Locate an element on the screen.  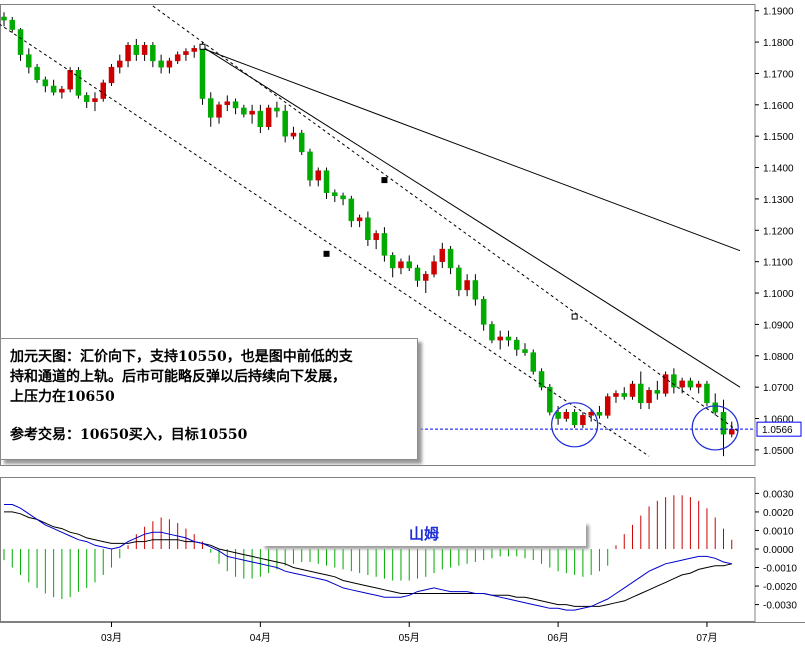
macd-tick-label: -0.0020 is located at coordinates (780, 587).